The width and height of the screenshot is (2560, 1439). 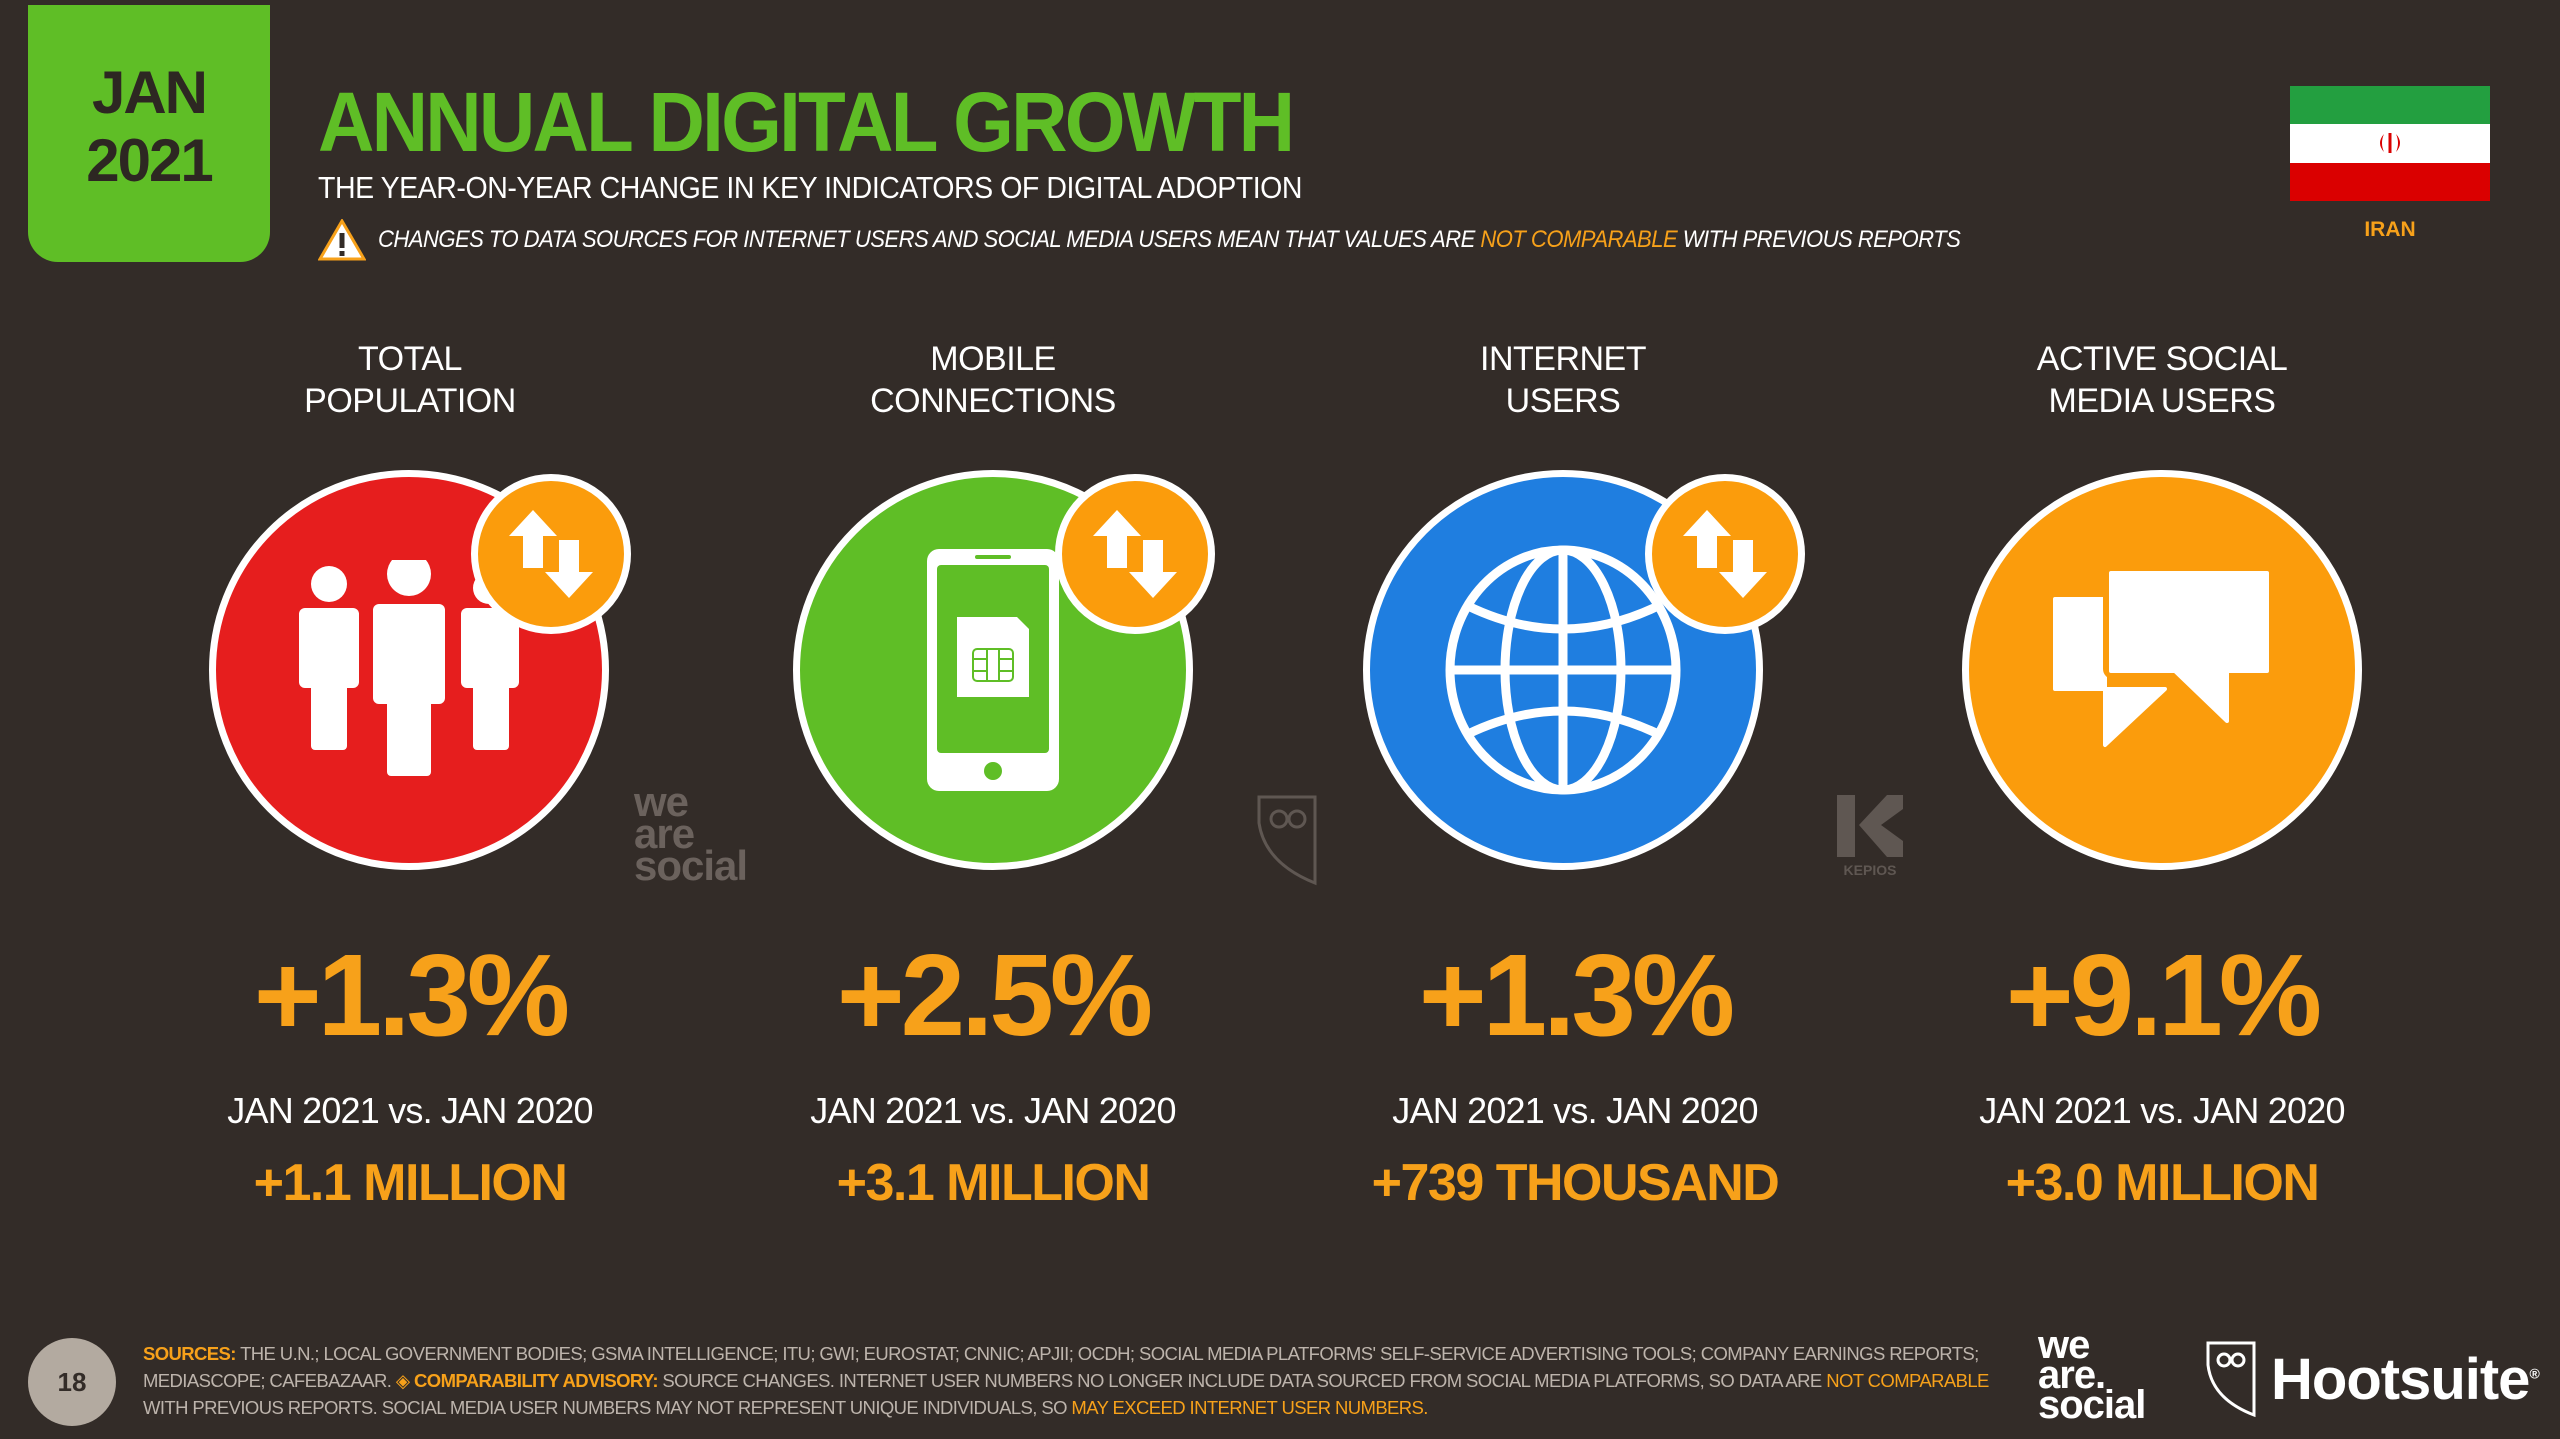 I want to click on stat-label-social: ACTIVE SOCIAL MEDIA USERS, so click(x=2162, y=380).